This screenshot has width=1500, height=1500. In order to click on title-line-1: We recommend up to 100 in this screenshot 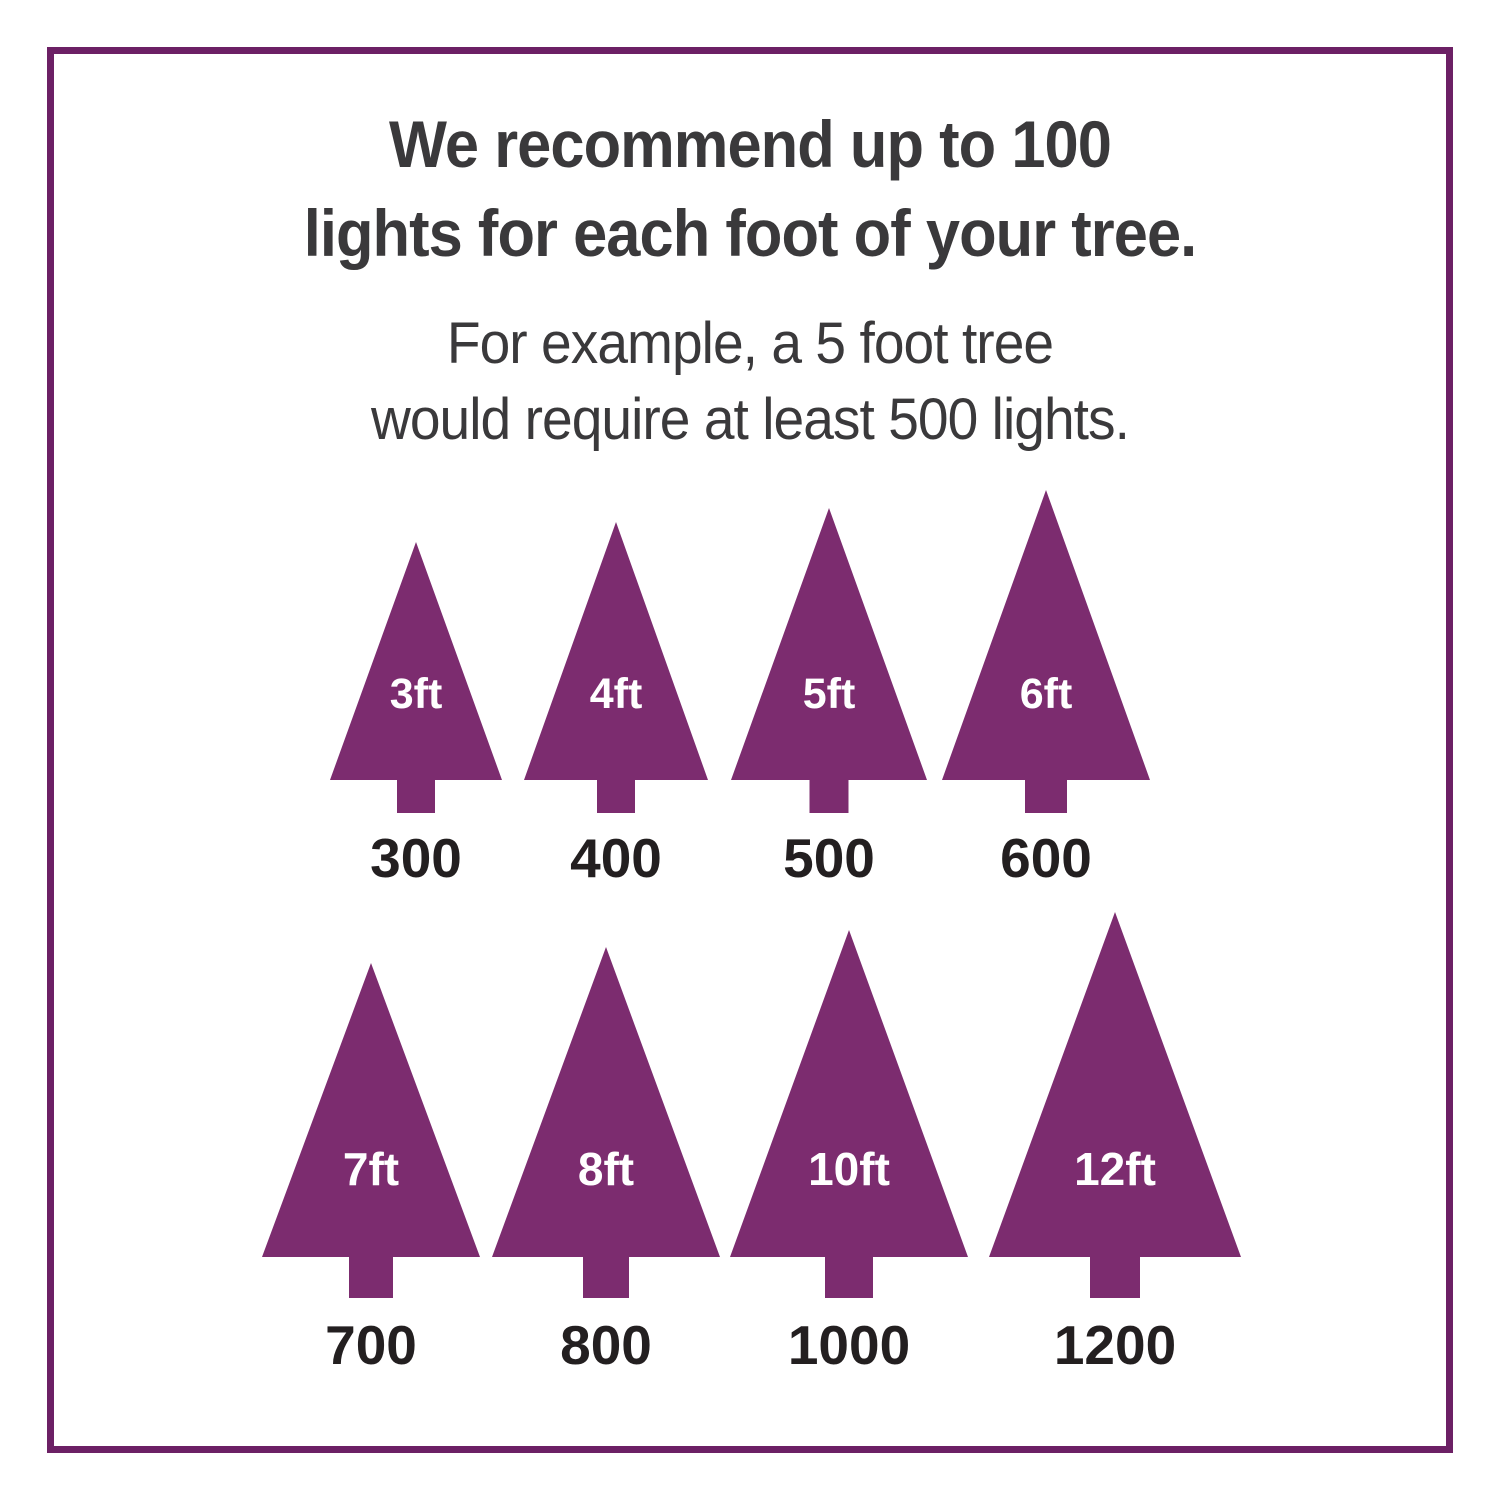, I will do `click(750, 144)`.